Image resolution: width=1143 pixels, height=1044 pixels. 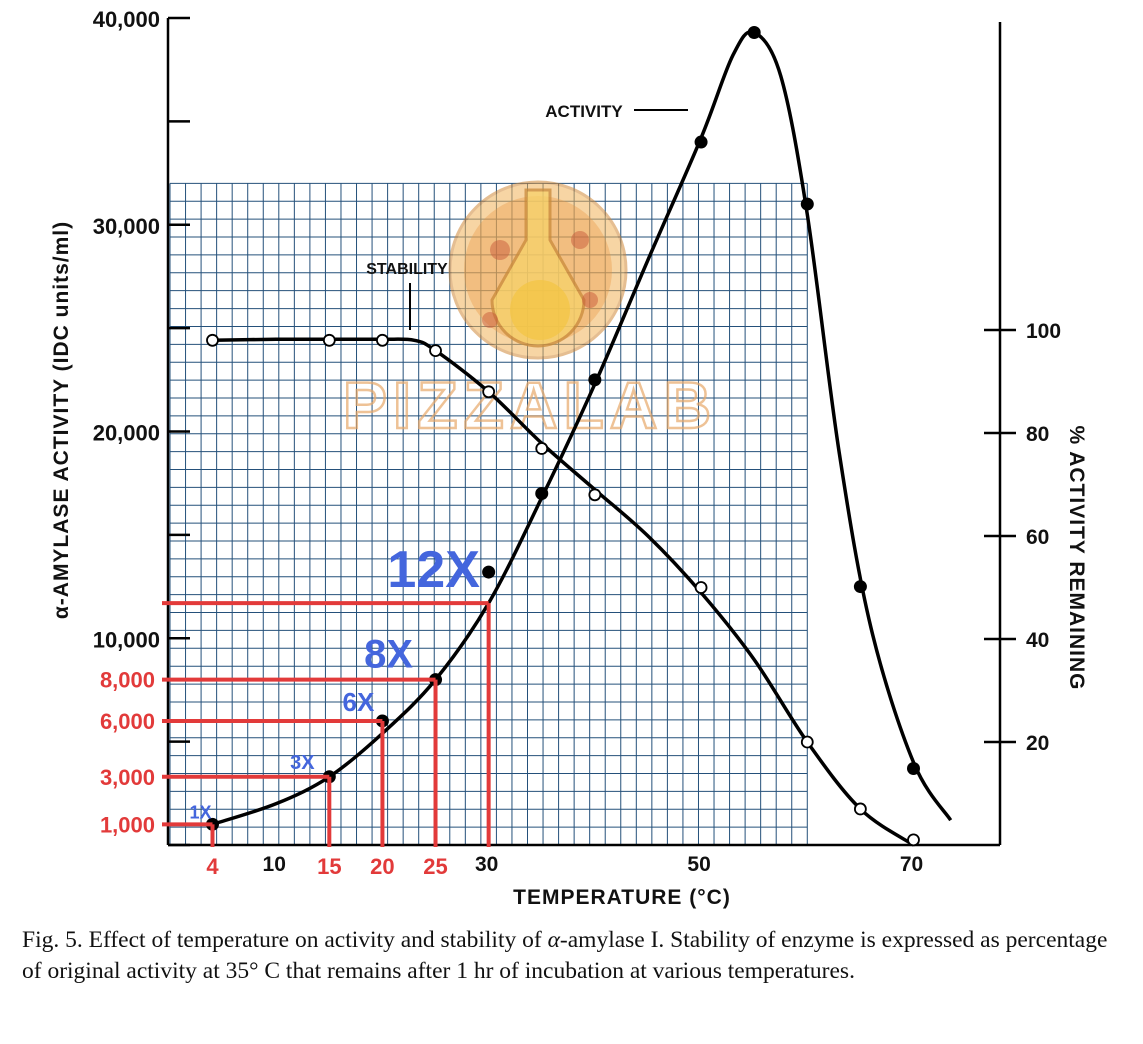 I want to click on guide-y-label: 8,000, so click(x=127, y=680).